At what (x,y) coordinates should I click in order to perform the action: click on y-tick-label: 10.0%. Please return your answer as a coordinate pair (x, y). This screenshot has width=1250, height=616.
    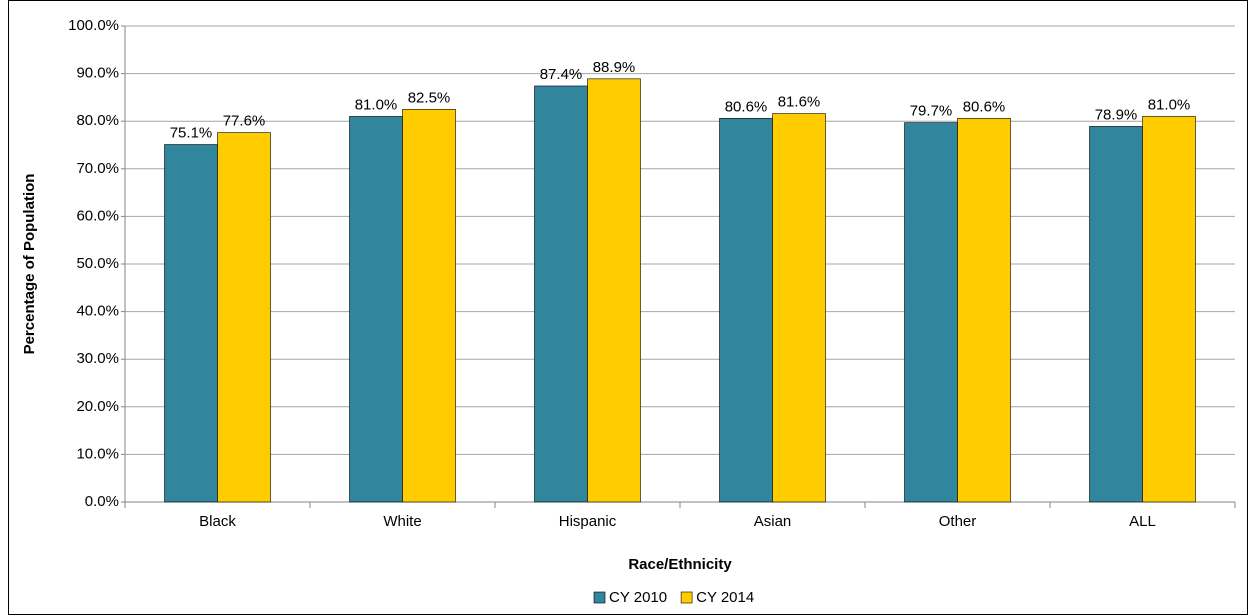
    Looking at the image, I should click on (97, 453).